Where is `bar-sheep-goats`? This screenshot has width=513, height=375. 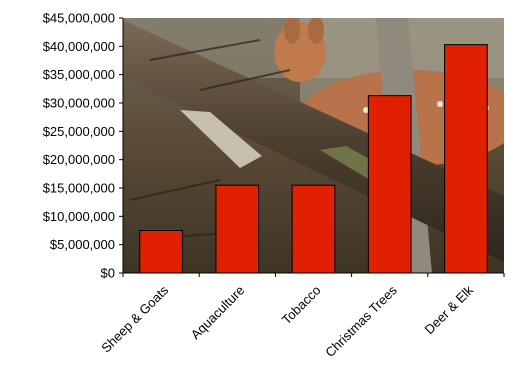
bar-sheep-goats is located at coordinates (161, 252).